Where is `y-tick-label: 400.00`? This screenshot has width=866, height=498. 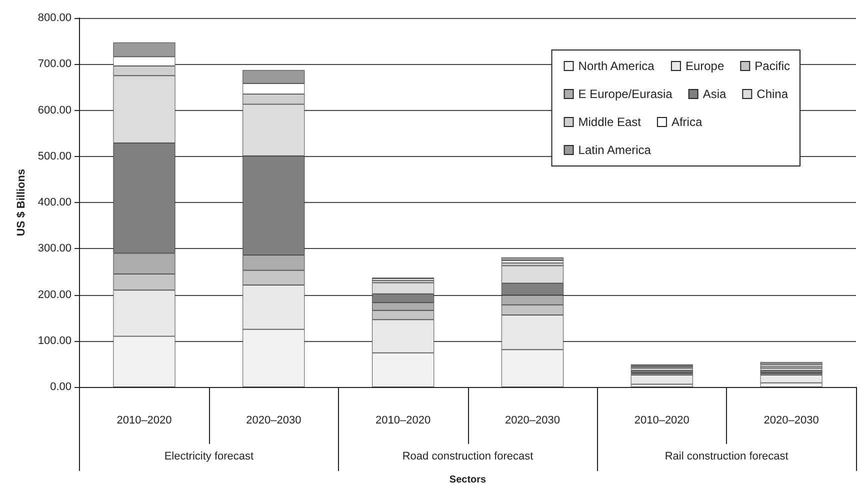
y-tick-label: 400.00 is located at coordinates (55, 202).